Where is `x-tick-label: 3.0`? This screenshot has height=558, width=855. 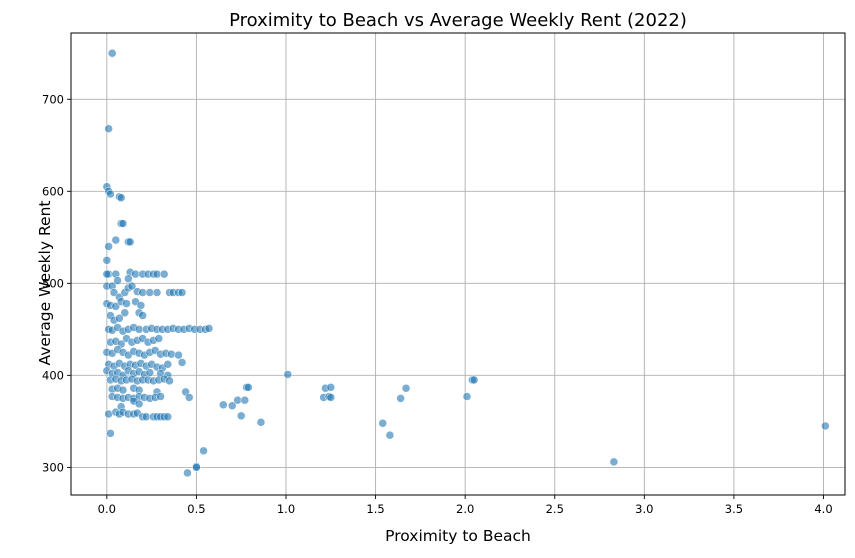 x-tick-label: 3.0 is located at coordinates (644, 509).